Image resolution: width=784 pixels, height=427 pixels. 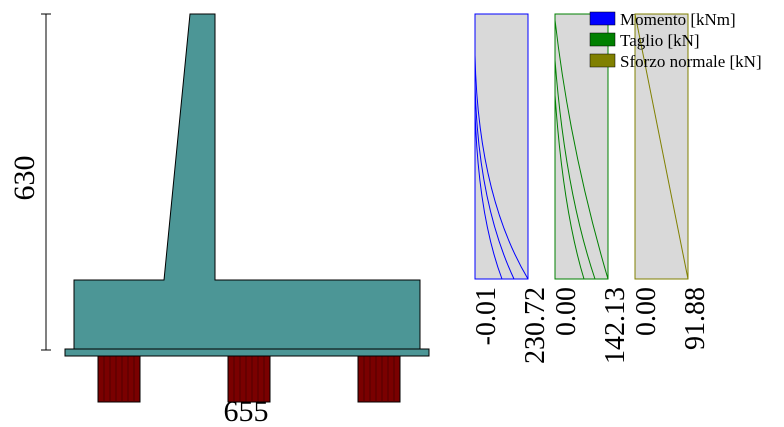 I want to click on axial-max-label: 91.88, so click(x=695, y=318).